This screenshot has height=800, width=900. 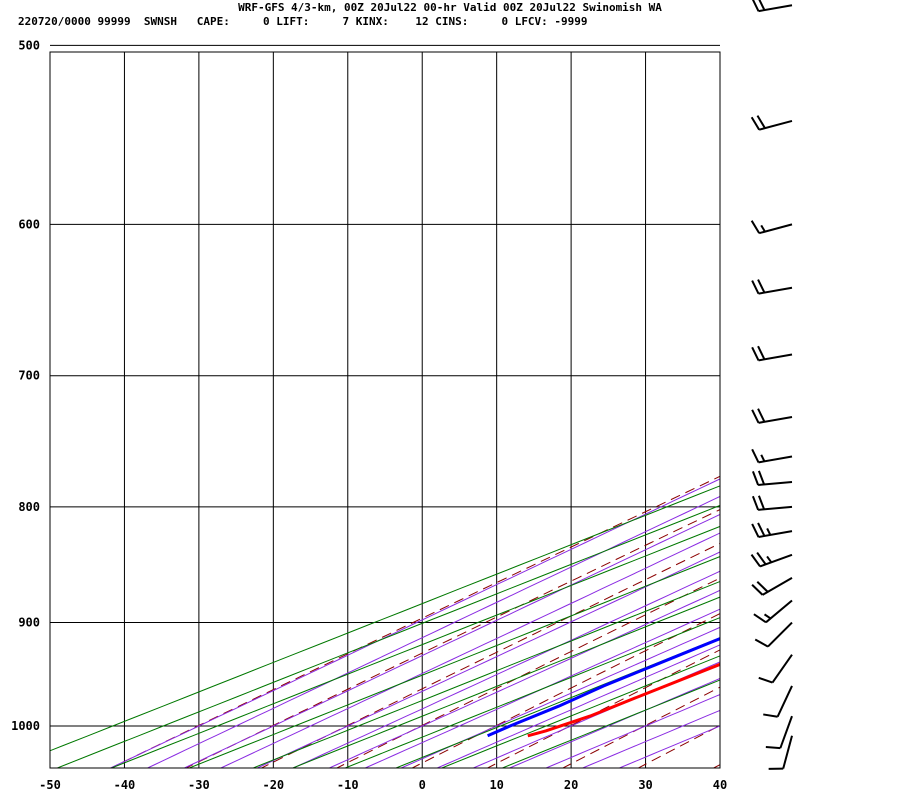 I want to click on x-tick-label: -50, so click(x=50, y=785).